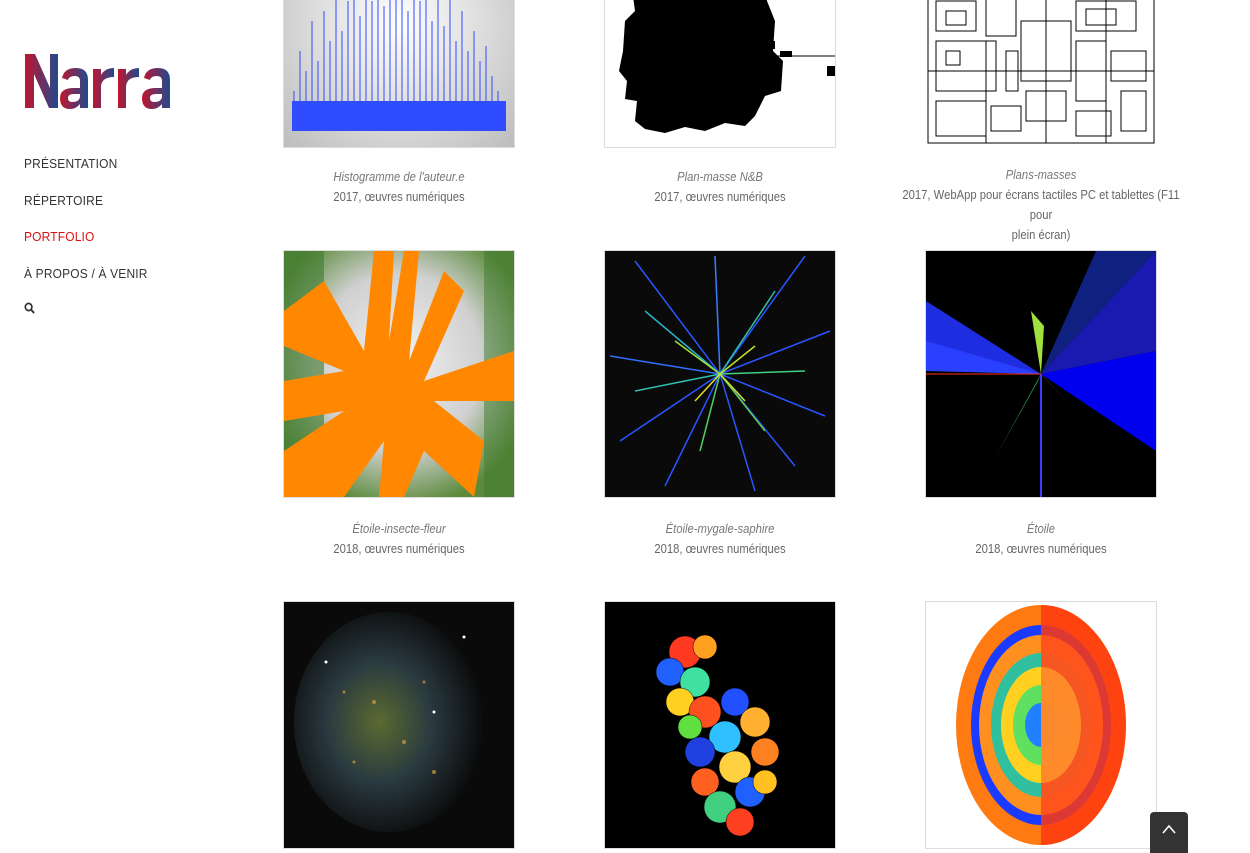 The height and width of the screenshot is (853, 1250). What do you see at coordinates (64, 200) in the screenshot?
I see `nav-item-repertoire: RÉPERTOIRE` at bounding box center [64, 200].